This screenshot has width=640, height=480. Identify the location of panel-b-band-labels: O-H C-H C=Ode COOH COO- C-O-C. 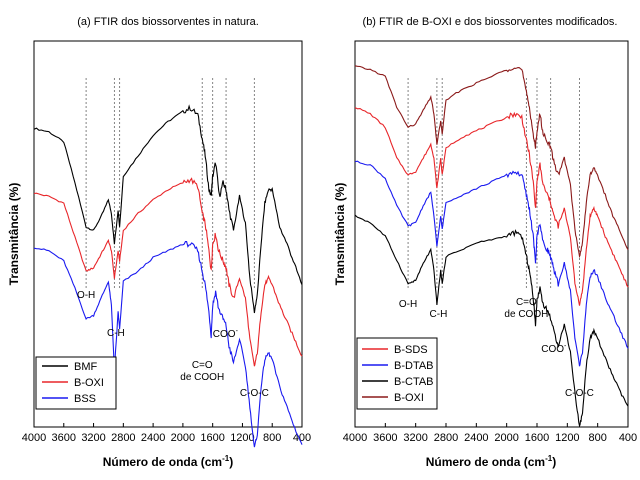
(496, 348).